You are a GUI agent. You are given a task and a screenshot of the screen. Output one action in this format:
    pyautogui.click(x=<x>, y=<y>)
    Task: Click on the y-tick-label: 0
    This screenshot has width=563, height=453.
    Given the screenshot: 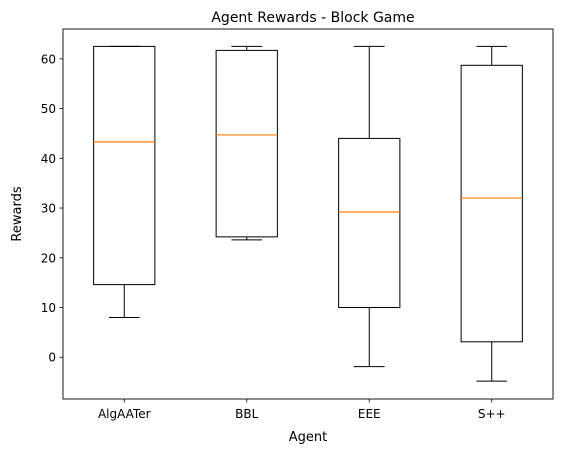 What is the action you would take?
    pyautogui.click(x=52, y=358)
    